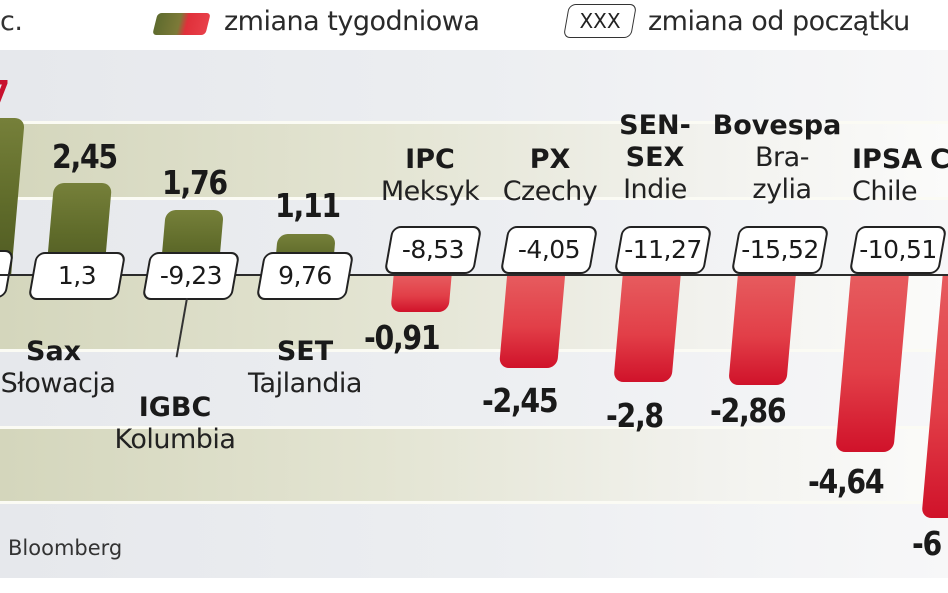  Describe the element at coordinates (305, 367) in the screenshot. I see `category-label: SET Tajlandia` at that location.